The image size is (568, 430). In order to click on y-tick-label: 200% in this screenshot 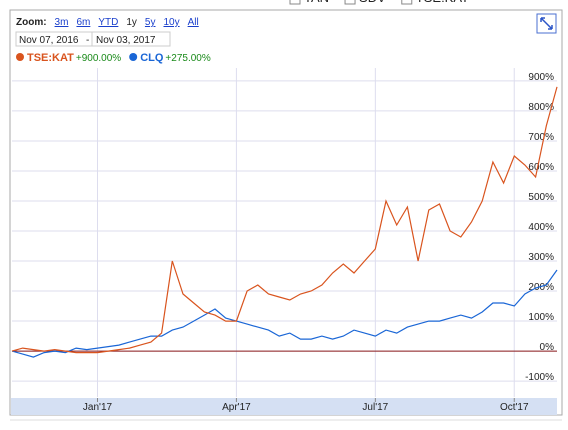, I will do `click(541, 287)`.